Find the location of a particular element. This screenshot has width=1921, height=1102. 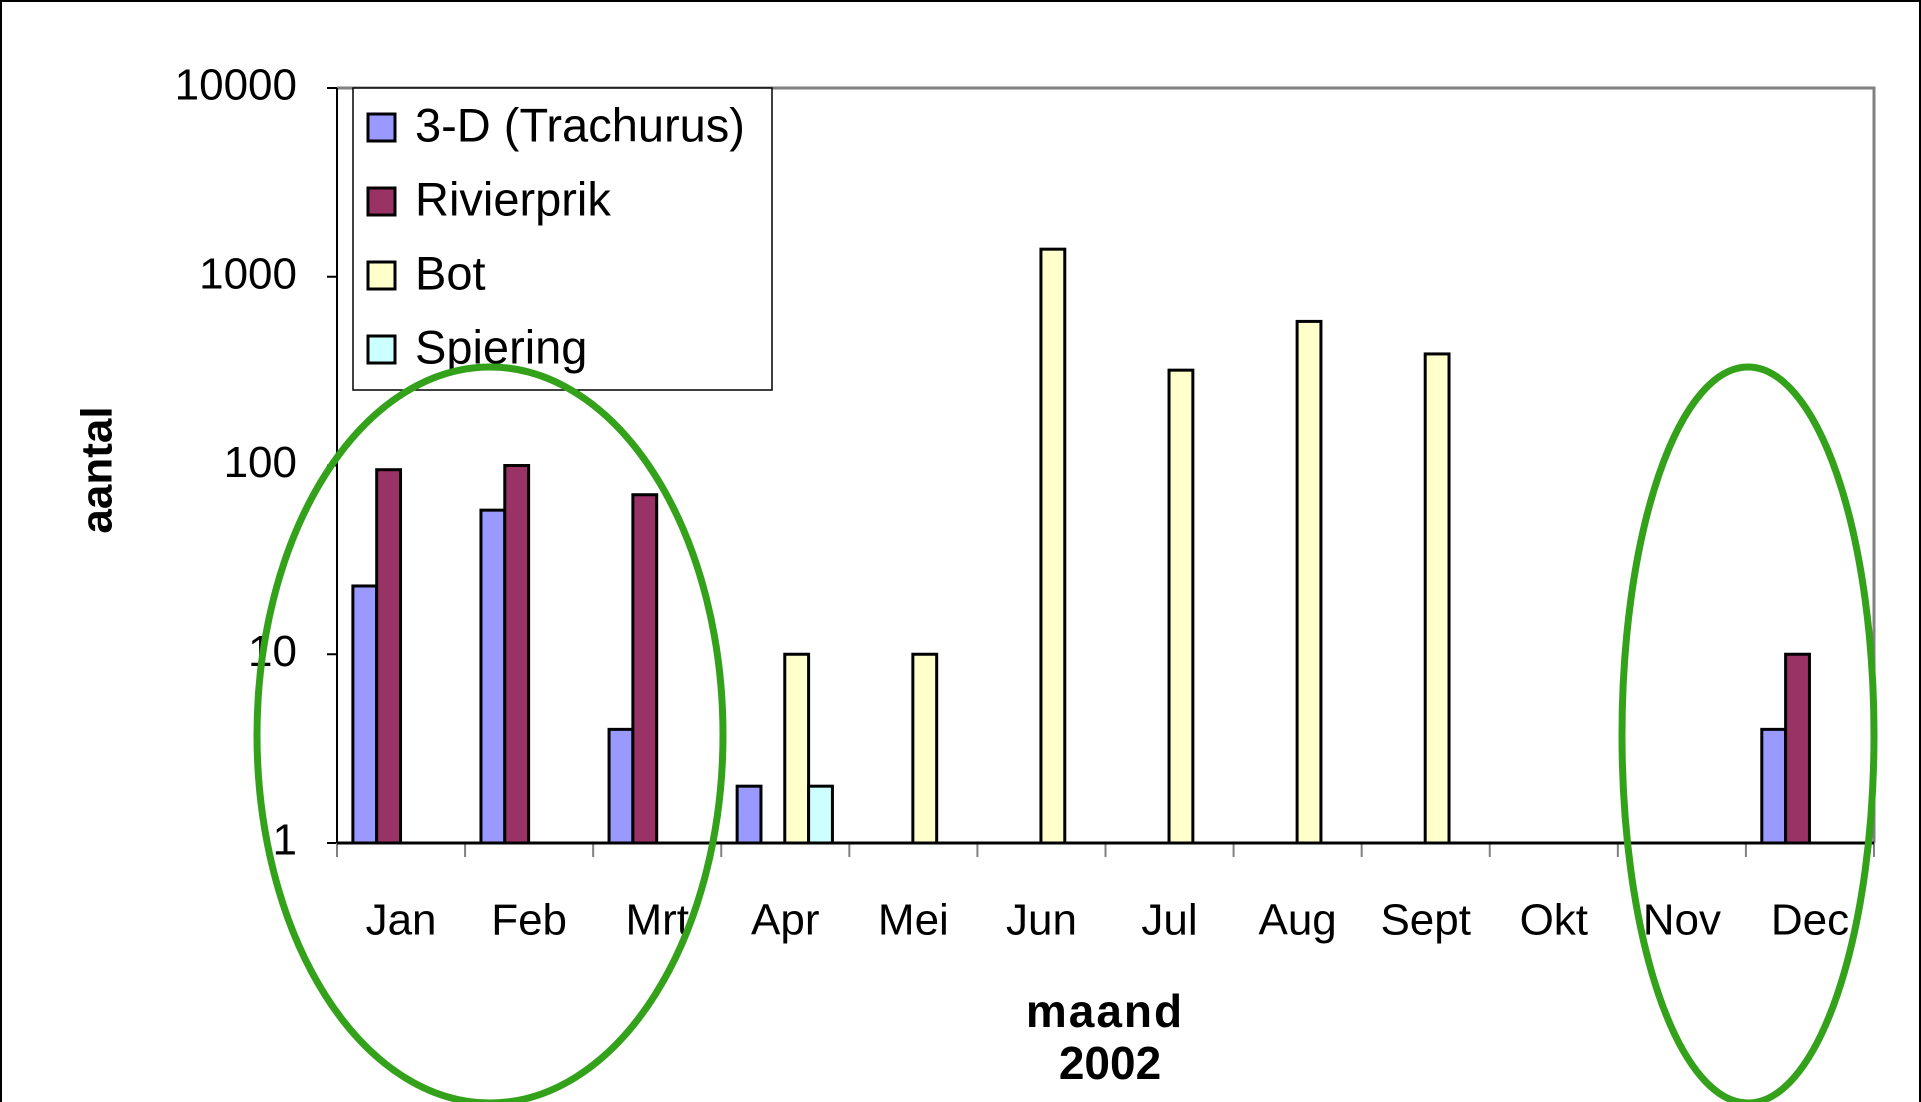

x-axis-title: 2002 is located at coordinates (1110, 1063).